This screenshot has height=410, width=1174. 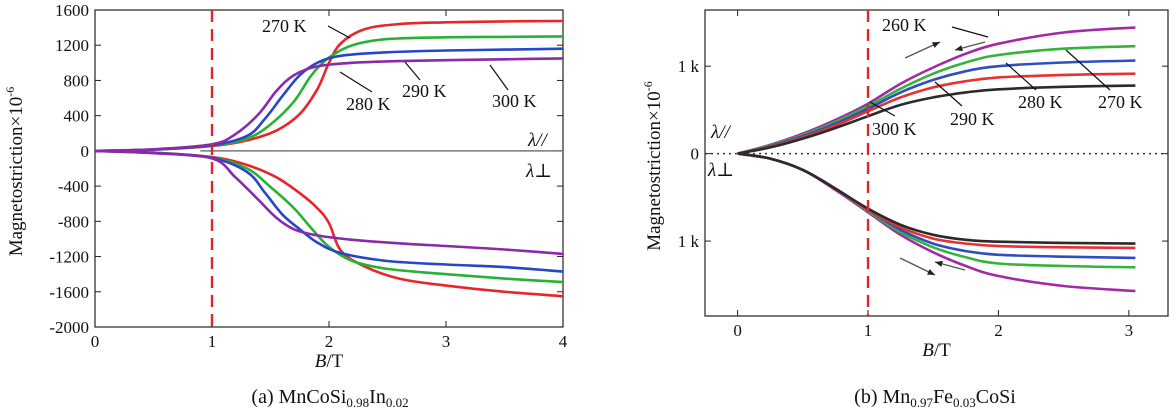 I want to click on y-tick-label: 1600, so click(x=72, y=10).